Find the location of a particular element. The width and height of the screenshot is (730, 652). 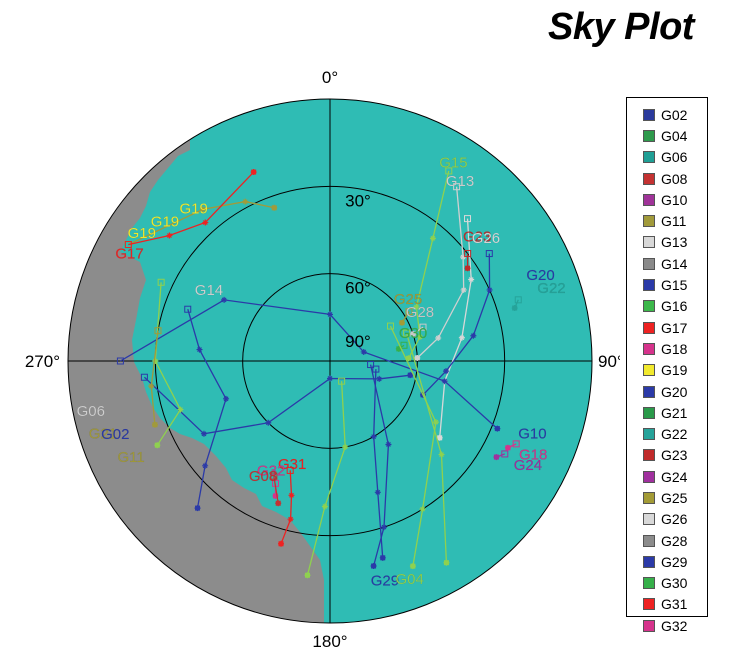

track-end-G24 is located at coordinates (496, 457).